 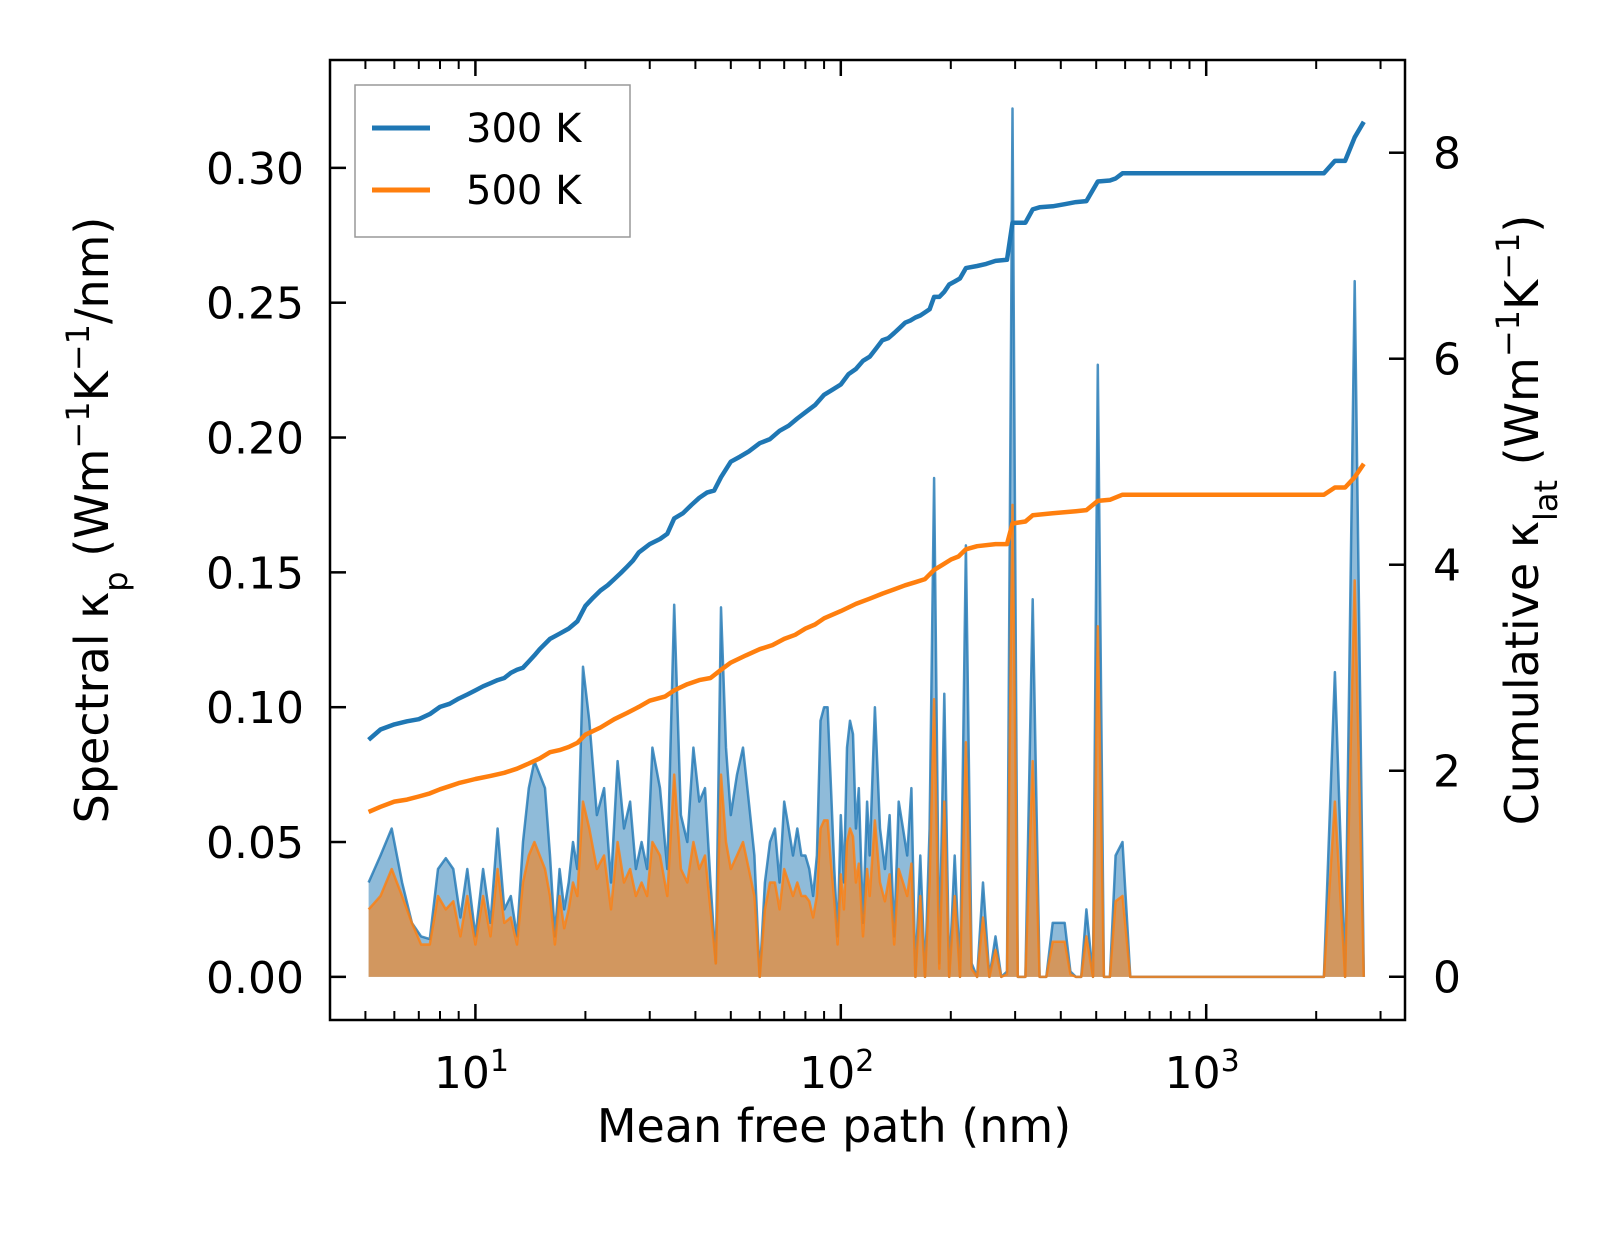 I want to click on legend: 300 K 500 K, so click(x=492, y=161).